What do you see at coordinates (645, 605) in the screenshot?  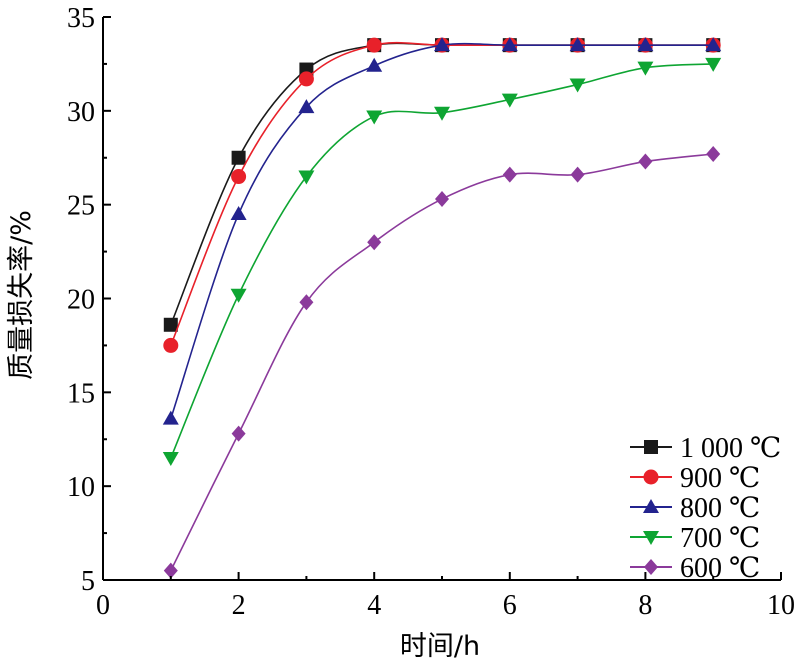 I see `x-tick-label: 8` at bounding box center [645, 605].